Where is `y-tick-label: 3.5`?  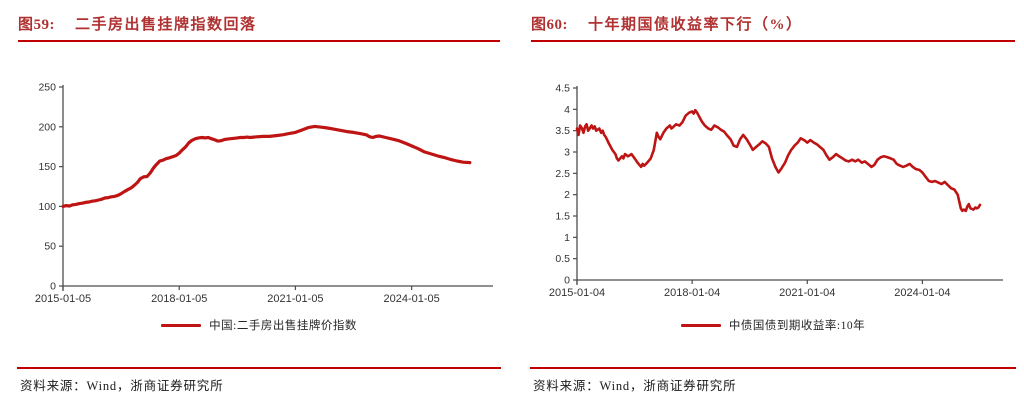 y-tick-label: 3.5 is located at coordinates (562, 131).